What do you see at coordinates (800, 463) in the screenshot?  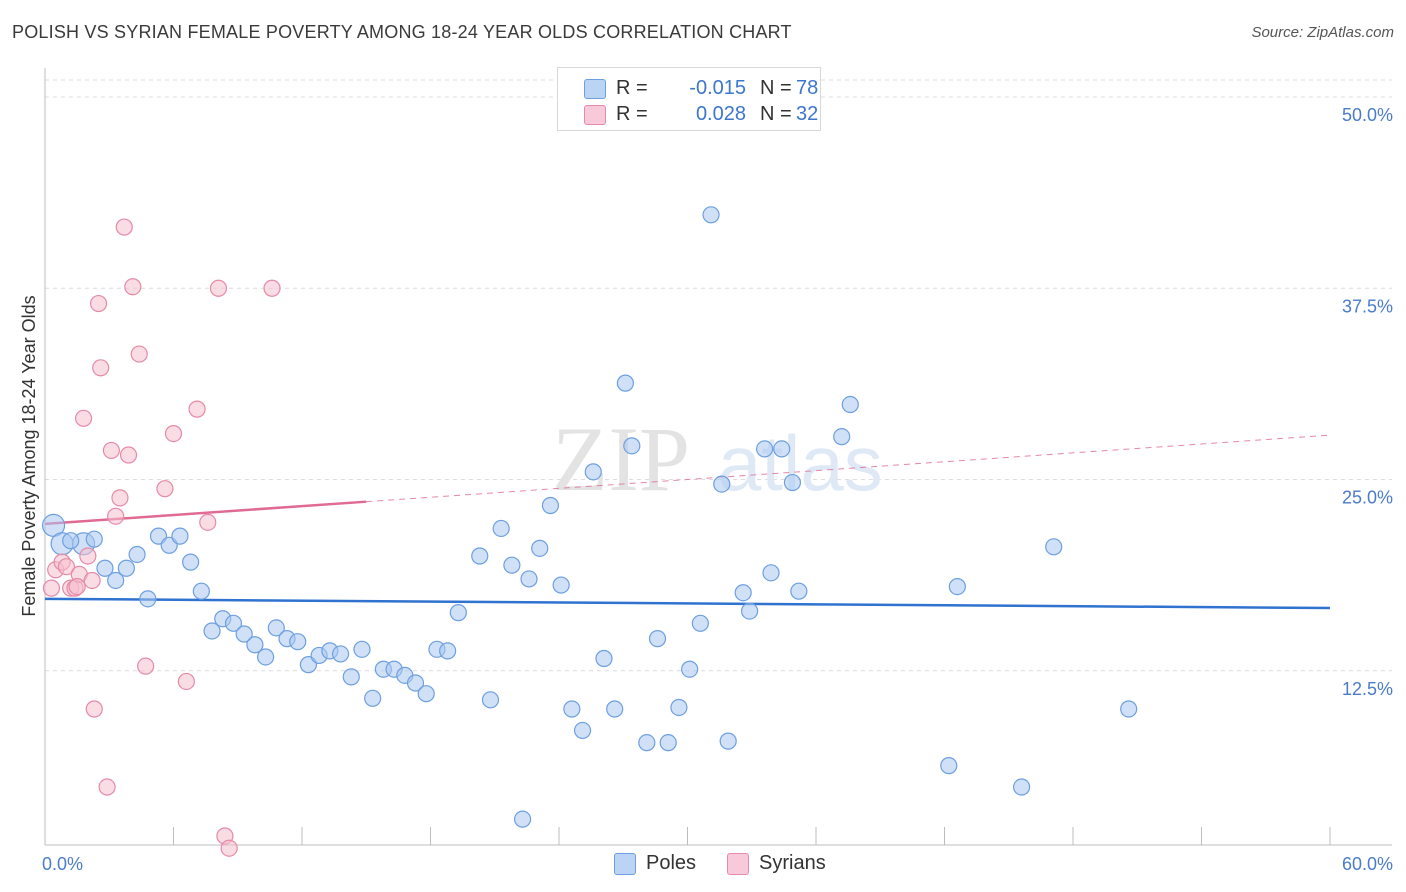 I see `watermark-atlas: atlas` at bounding box center [800, 463].